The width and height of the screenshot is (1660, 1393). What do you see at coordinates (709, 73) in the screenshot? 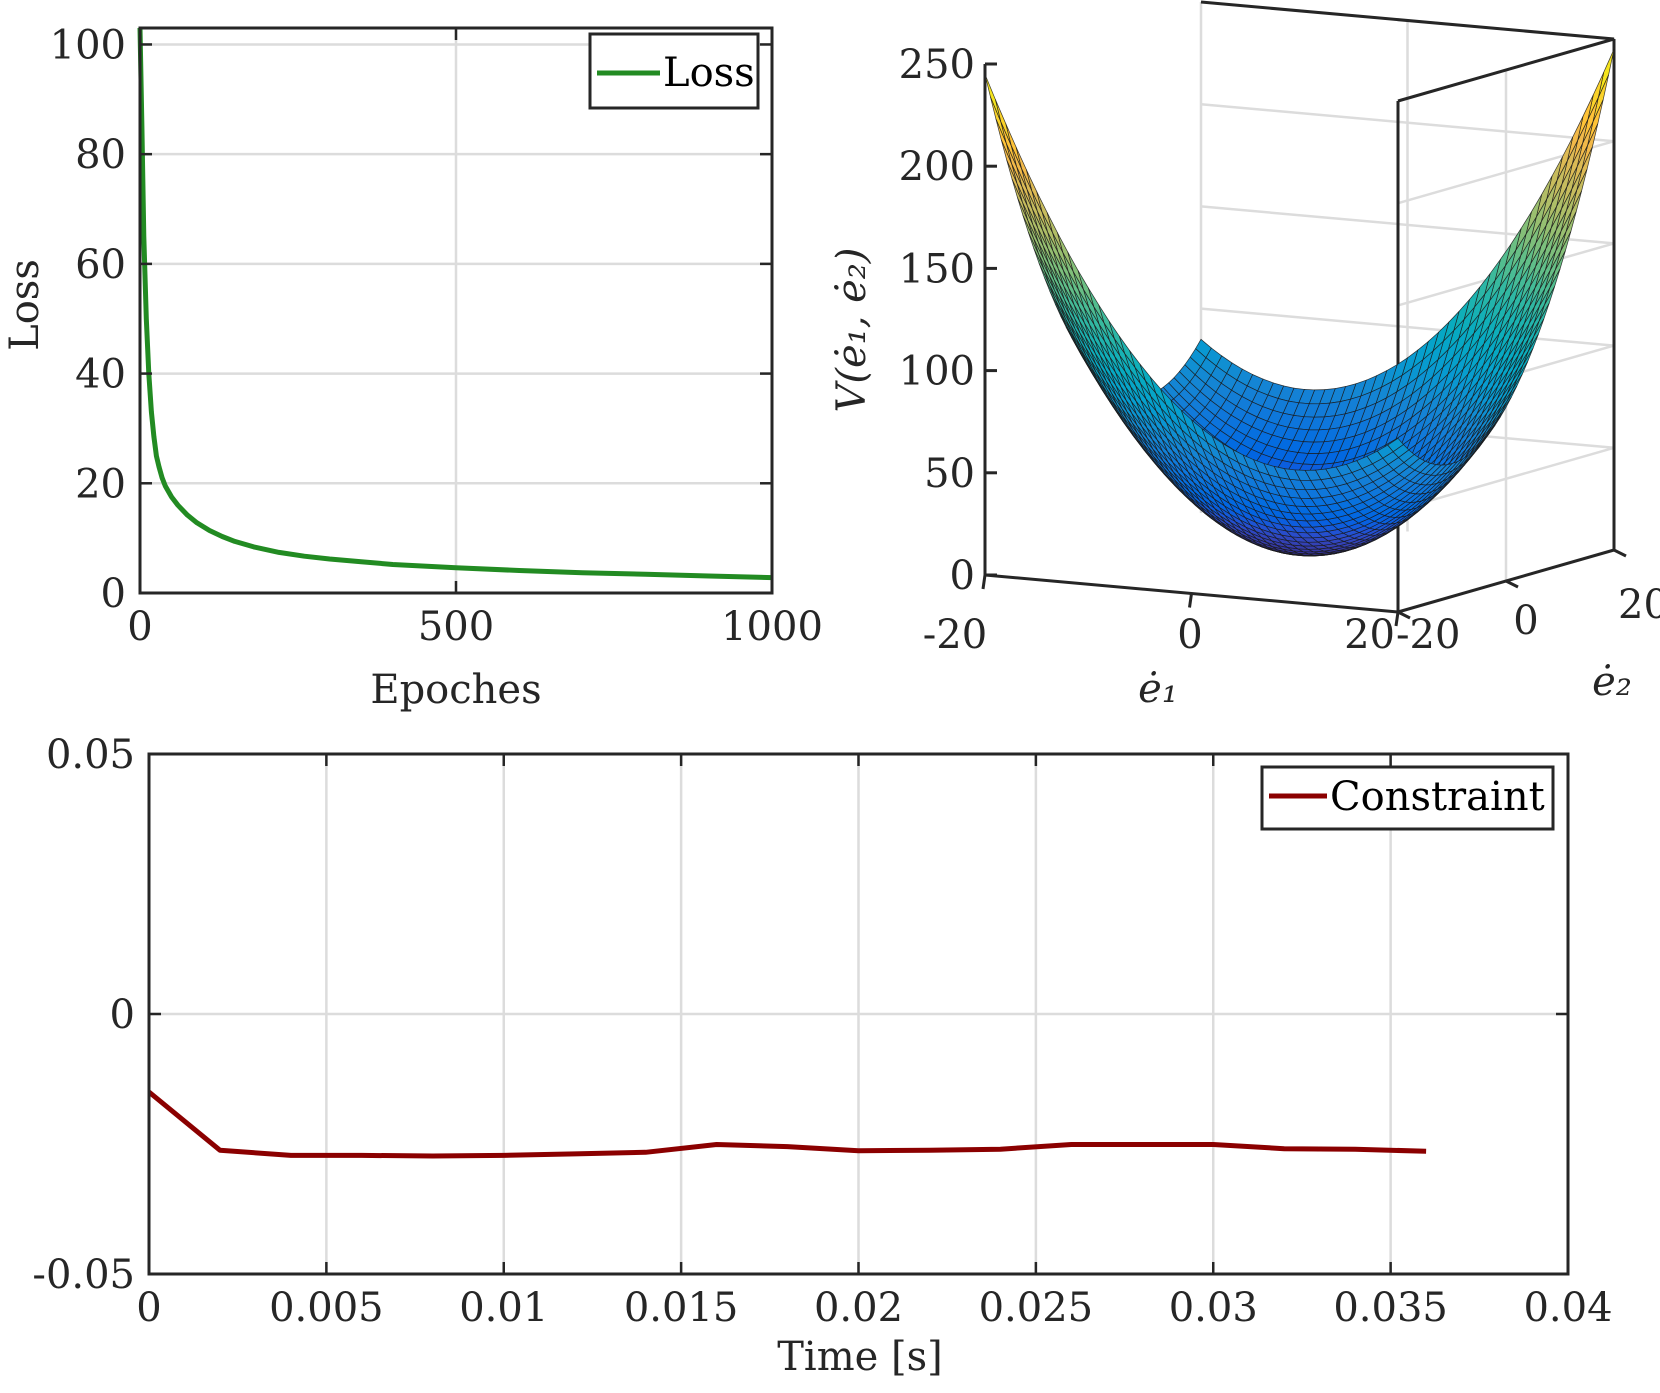
I see `loss-legend-label: Loss` at bounding box center [709, 73].